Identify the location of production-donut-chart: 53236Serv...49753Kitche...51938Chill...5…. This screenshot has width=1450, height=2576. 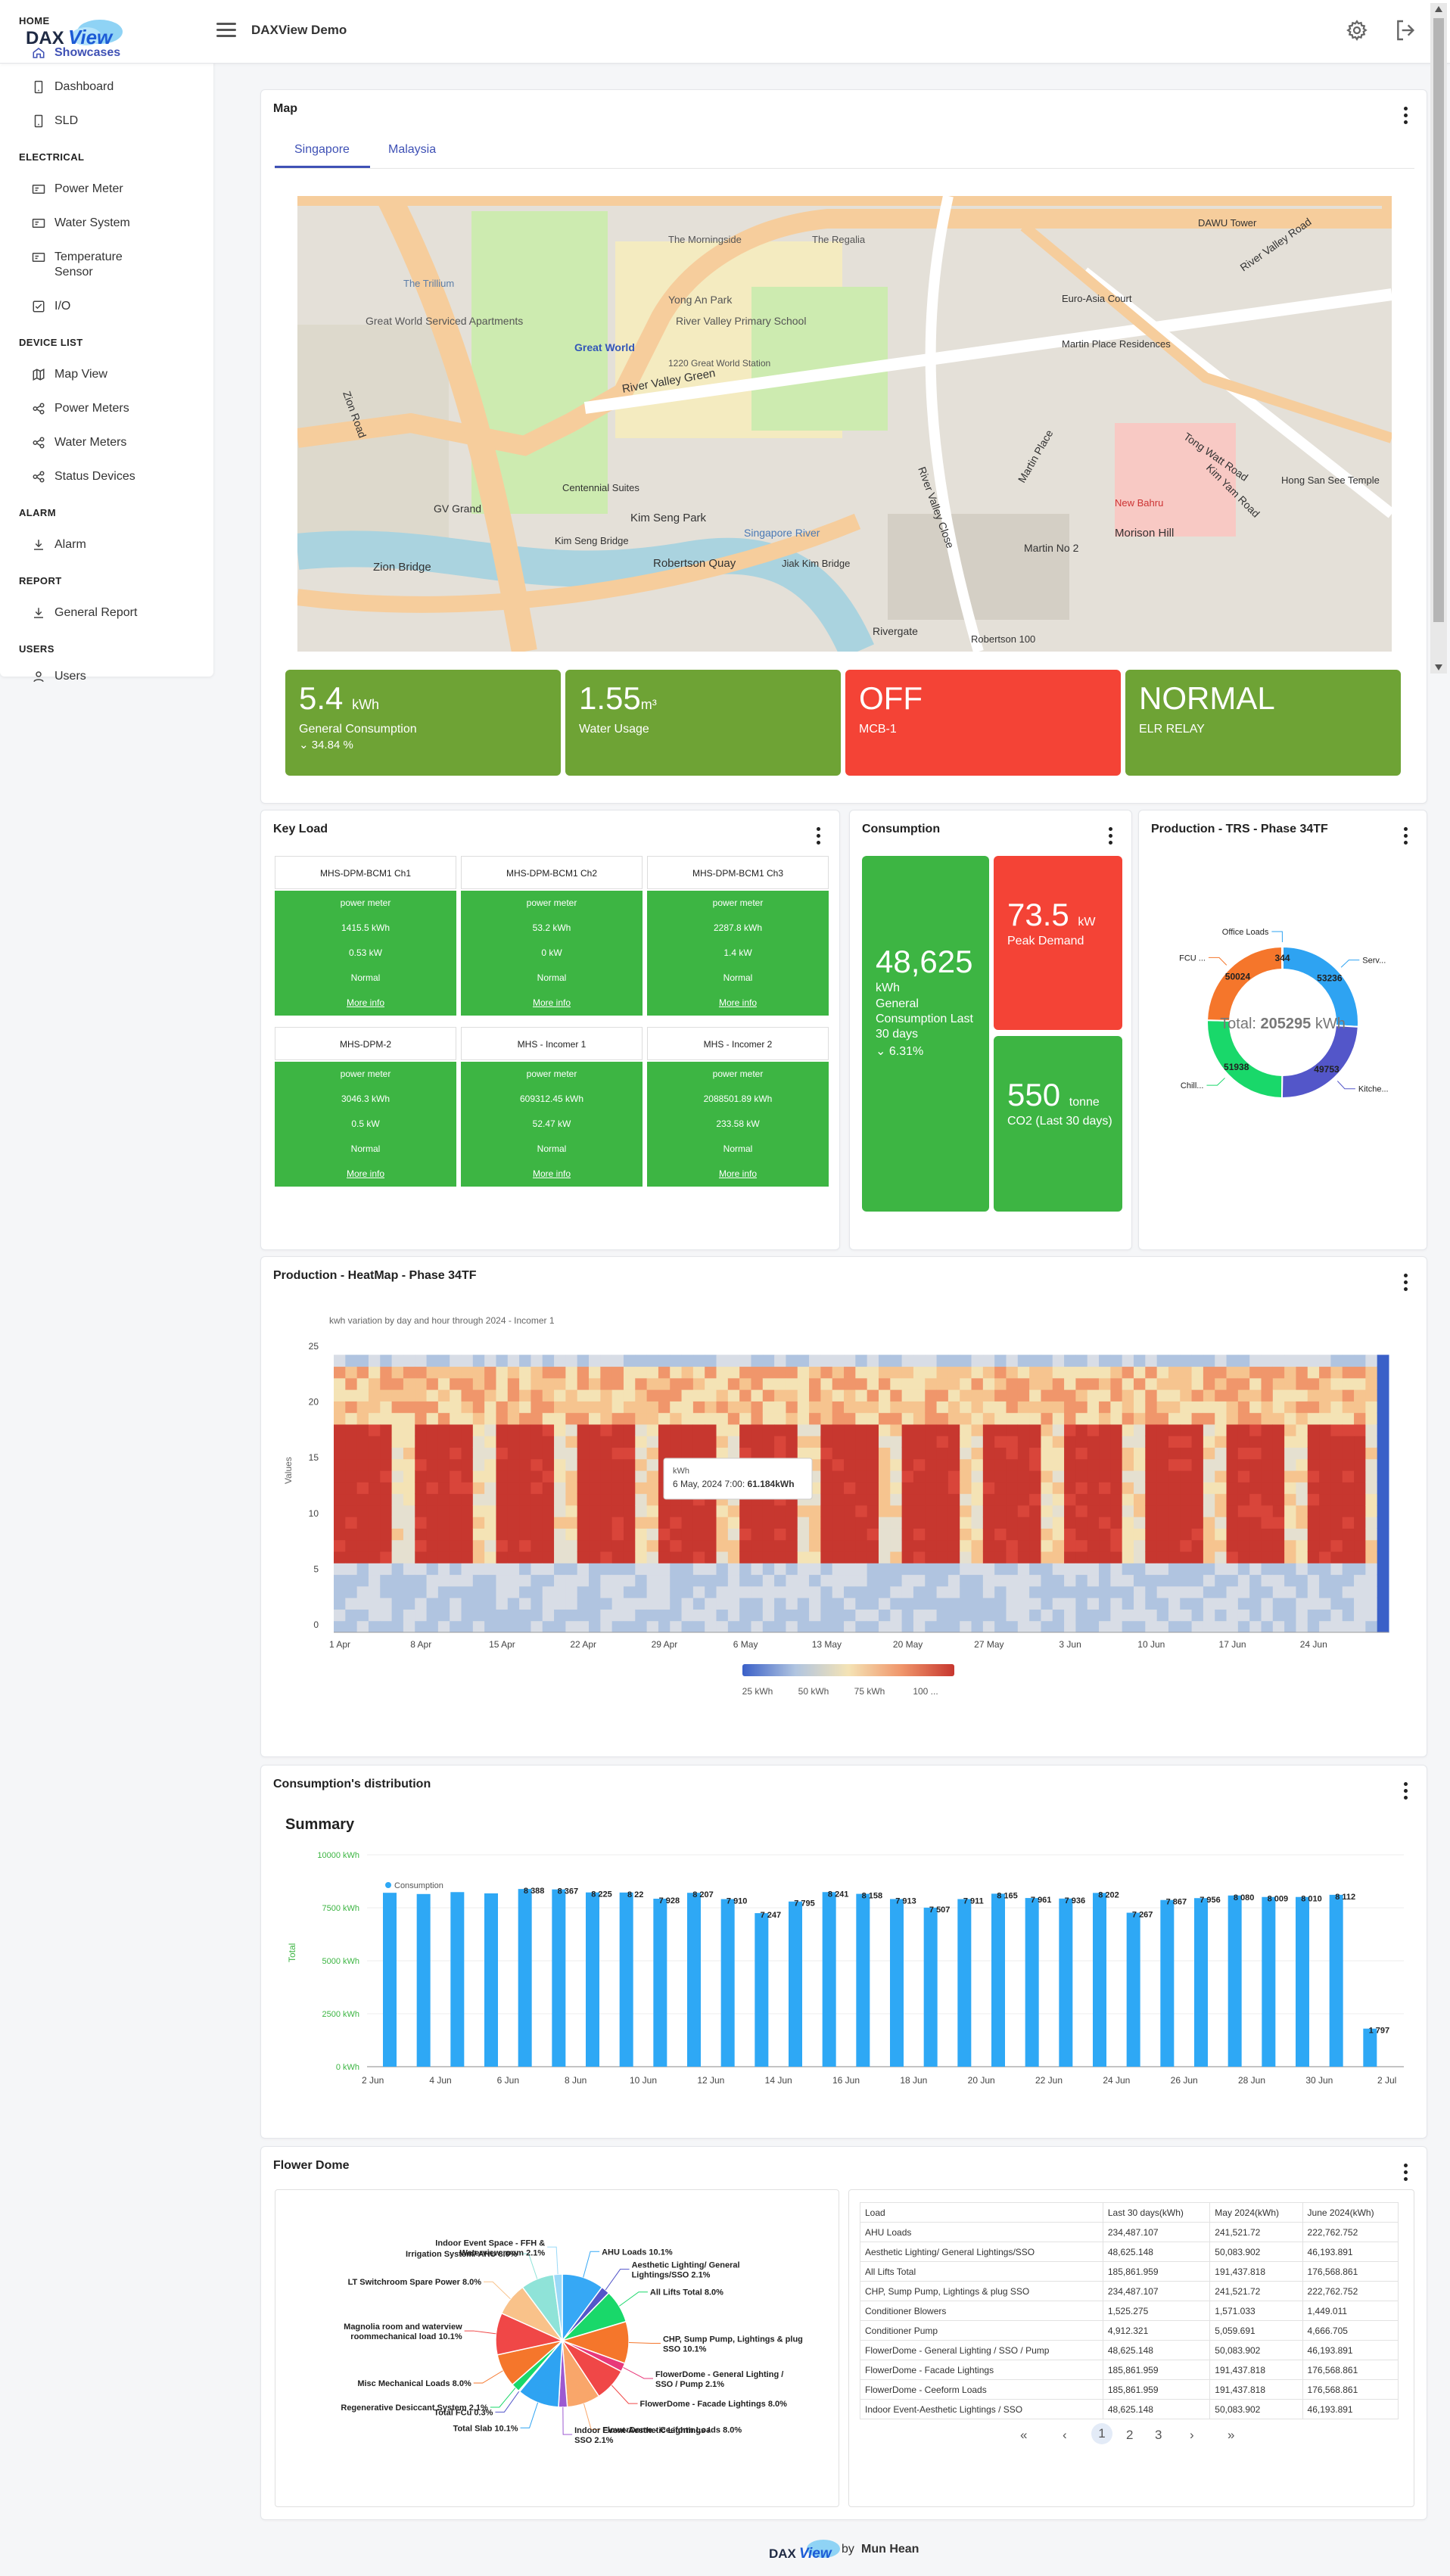
(1283, 1026).